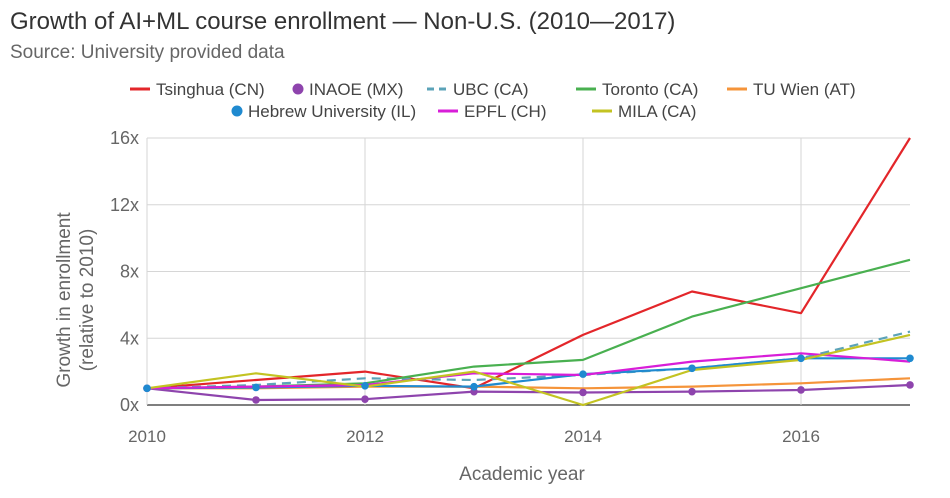  I want to click on legend-item-hebrew-university-il: Hebrew University (IL), so click(324, 111).